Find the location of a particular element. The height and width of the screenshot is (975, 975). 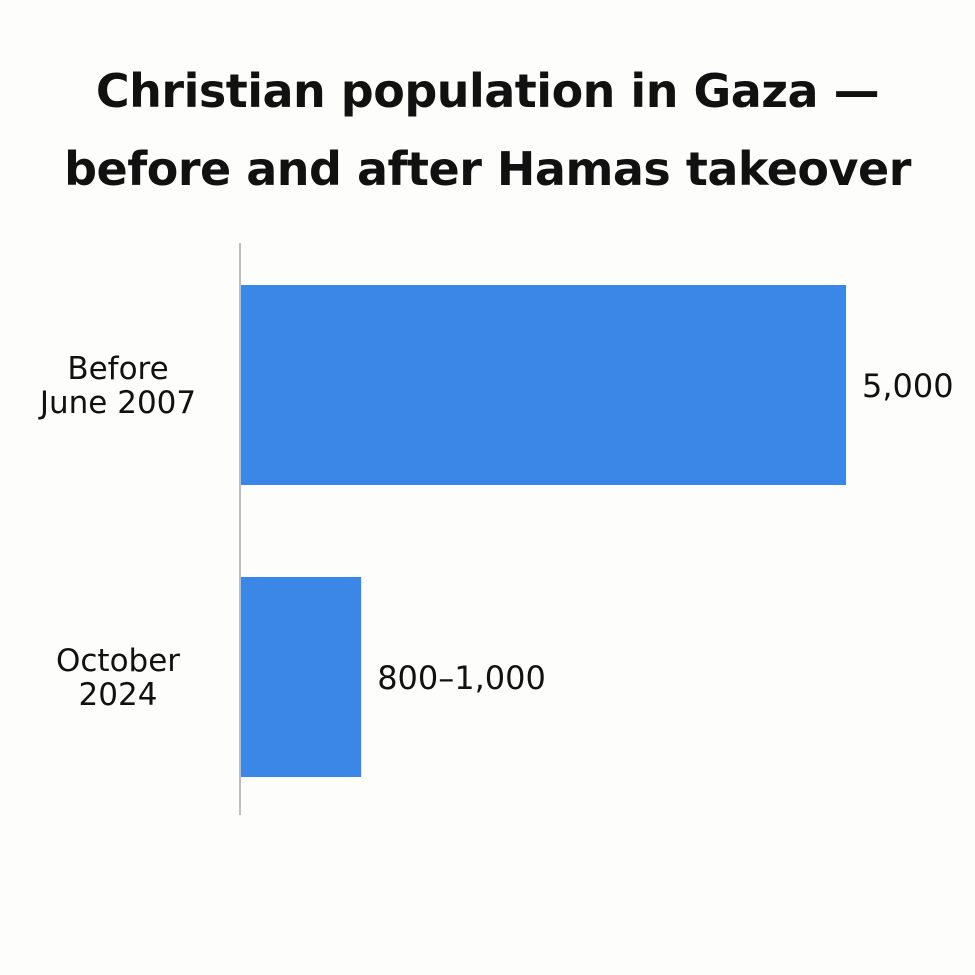

category-label-1-line-0: October is located at coordinates (118, 661).